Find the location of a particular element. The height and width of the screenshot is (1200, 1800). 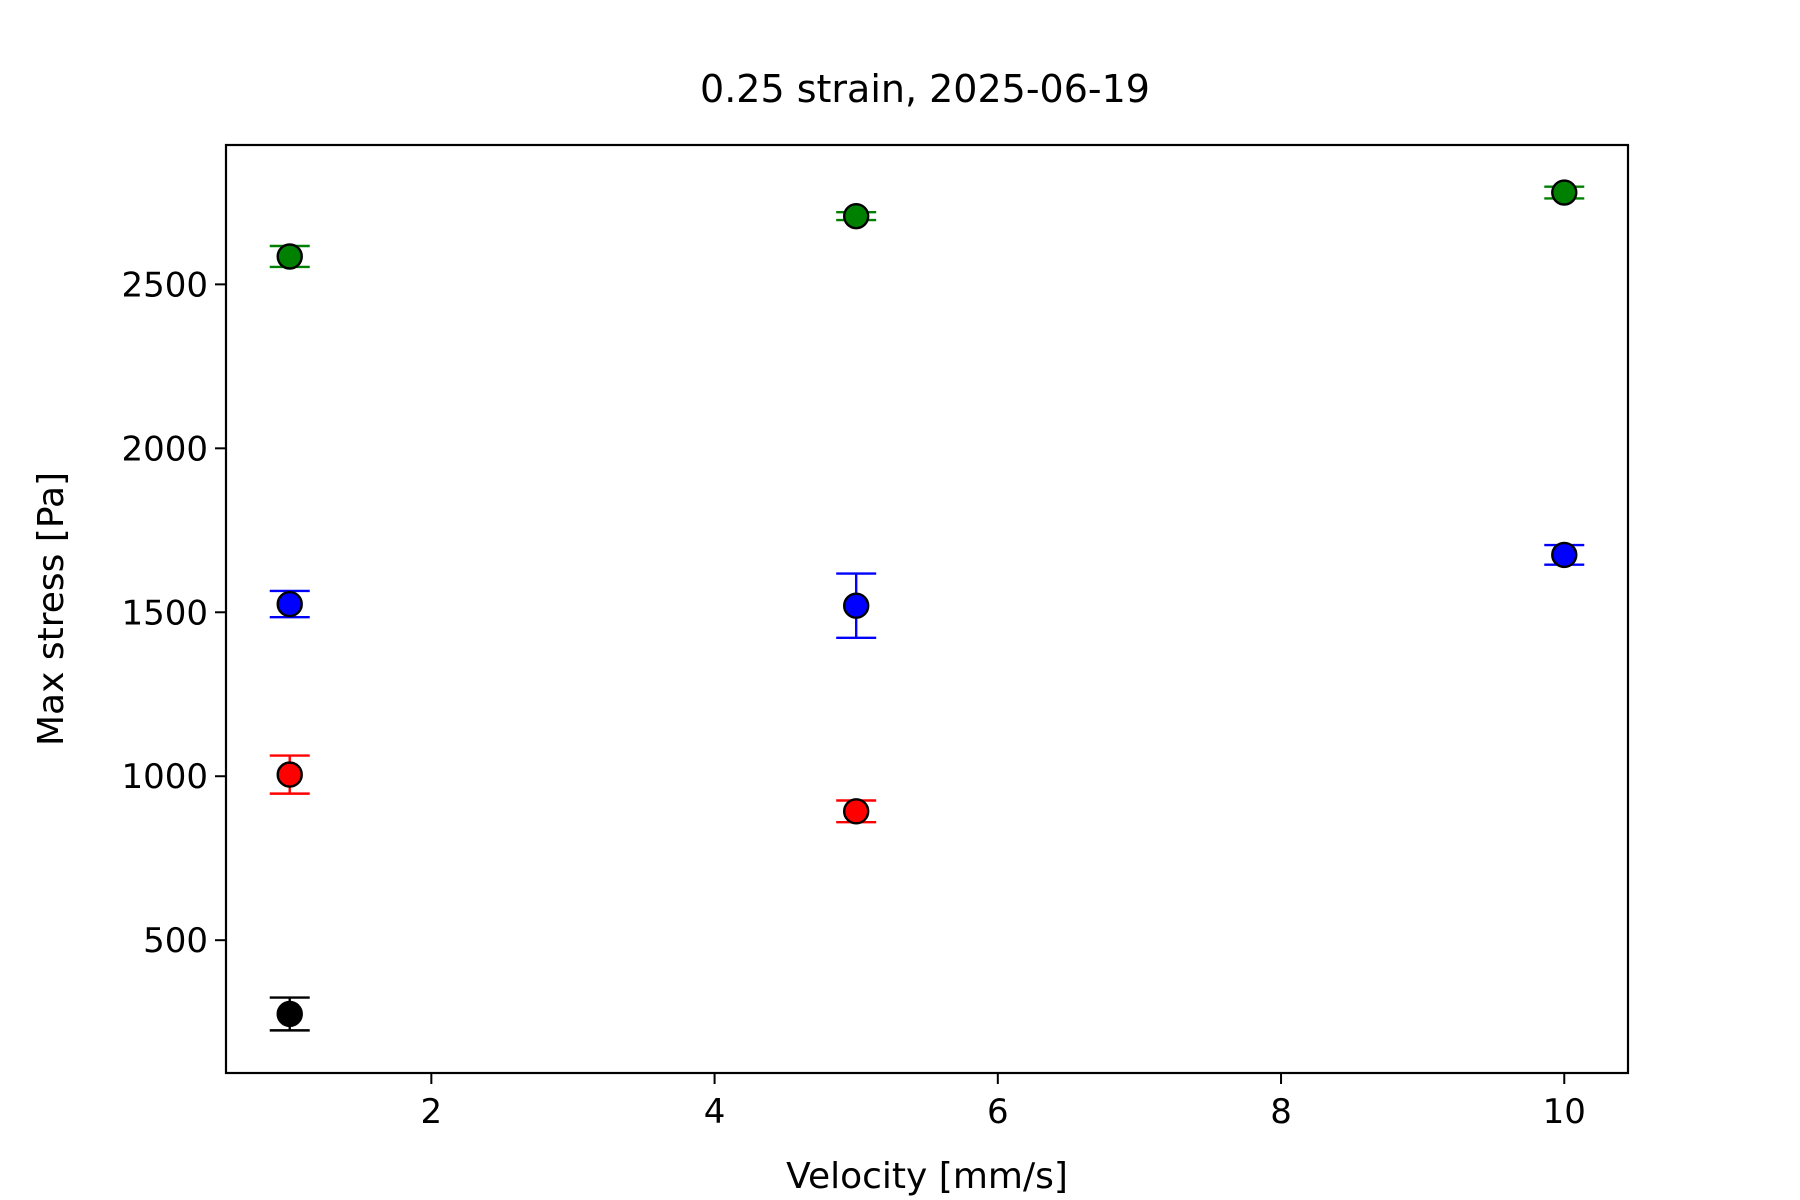

y-tick-label: 500 is located at coordinates (175, 941).